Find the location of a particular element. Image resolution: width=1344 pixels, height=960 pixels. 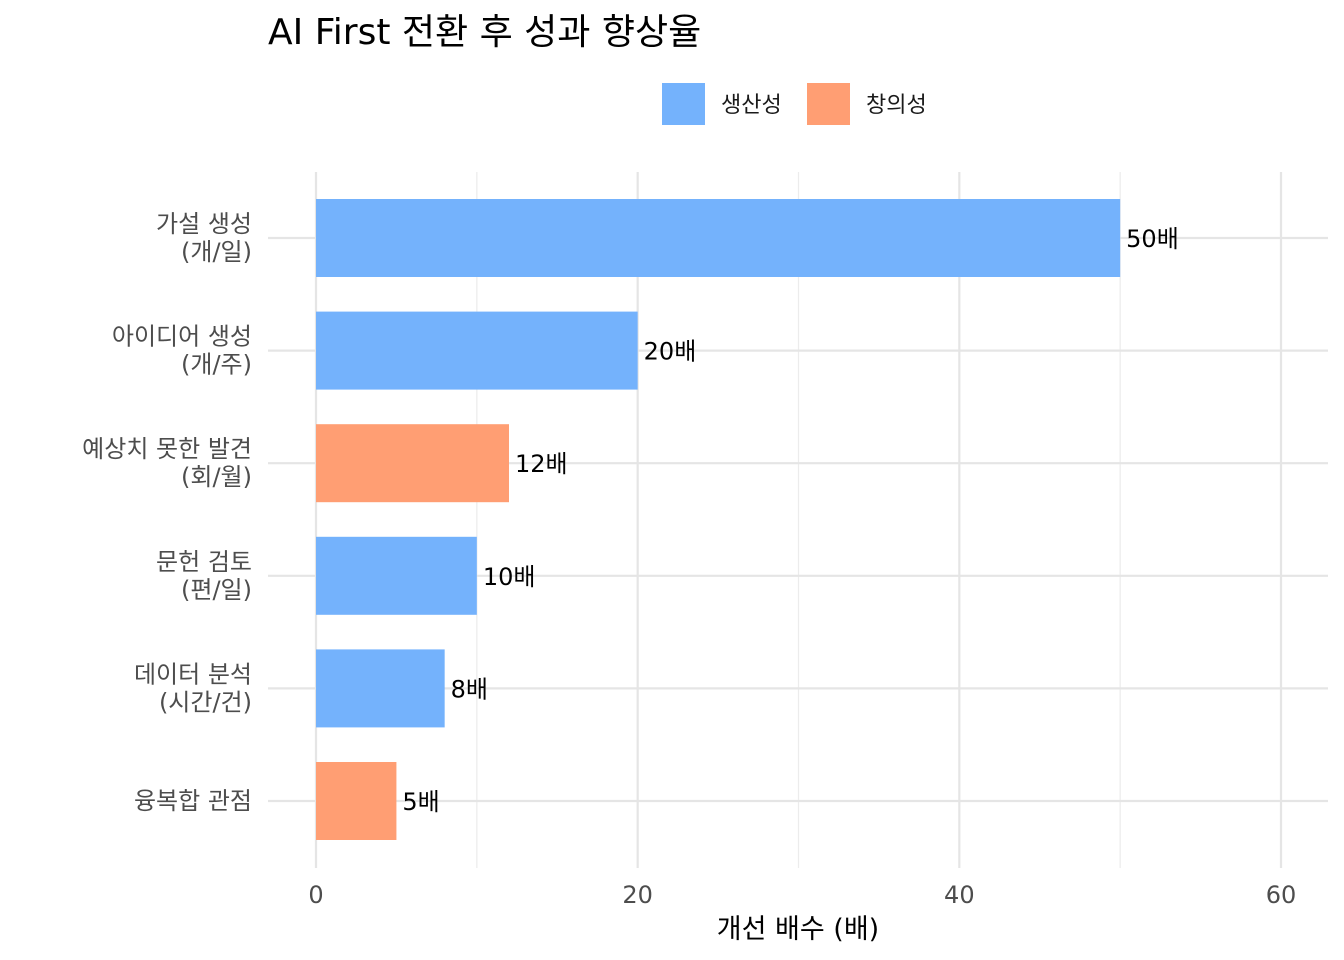

x-tick-labels: 0 20 40 60 is located at coordinates (802, 895).